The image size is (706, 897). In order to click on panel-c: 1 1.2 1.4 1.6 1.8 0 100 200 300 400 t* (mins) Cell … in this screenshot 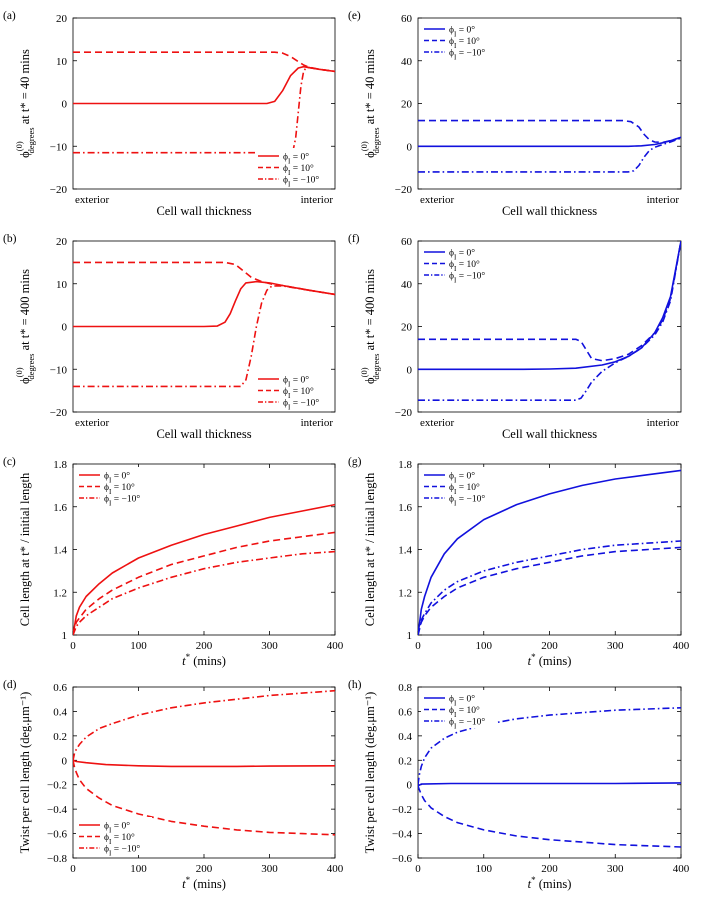, I will do `click(173, 562)`.